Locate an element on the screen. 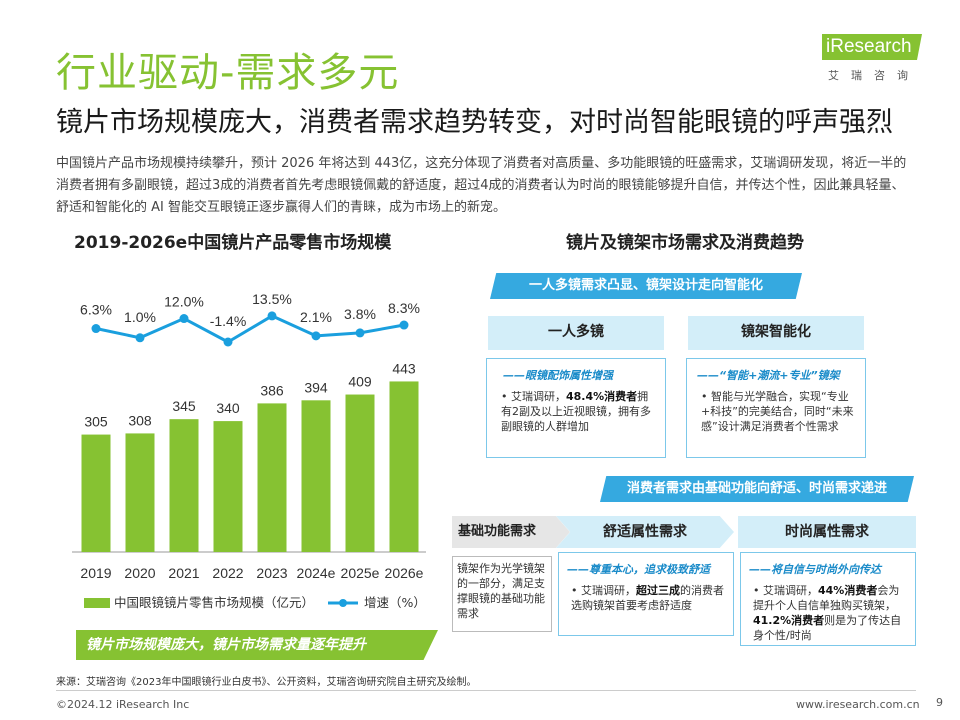 This screenshot has width=960, height=720. comfort-body-bold: 超过三成 is located at coordinates (658, 590).